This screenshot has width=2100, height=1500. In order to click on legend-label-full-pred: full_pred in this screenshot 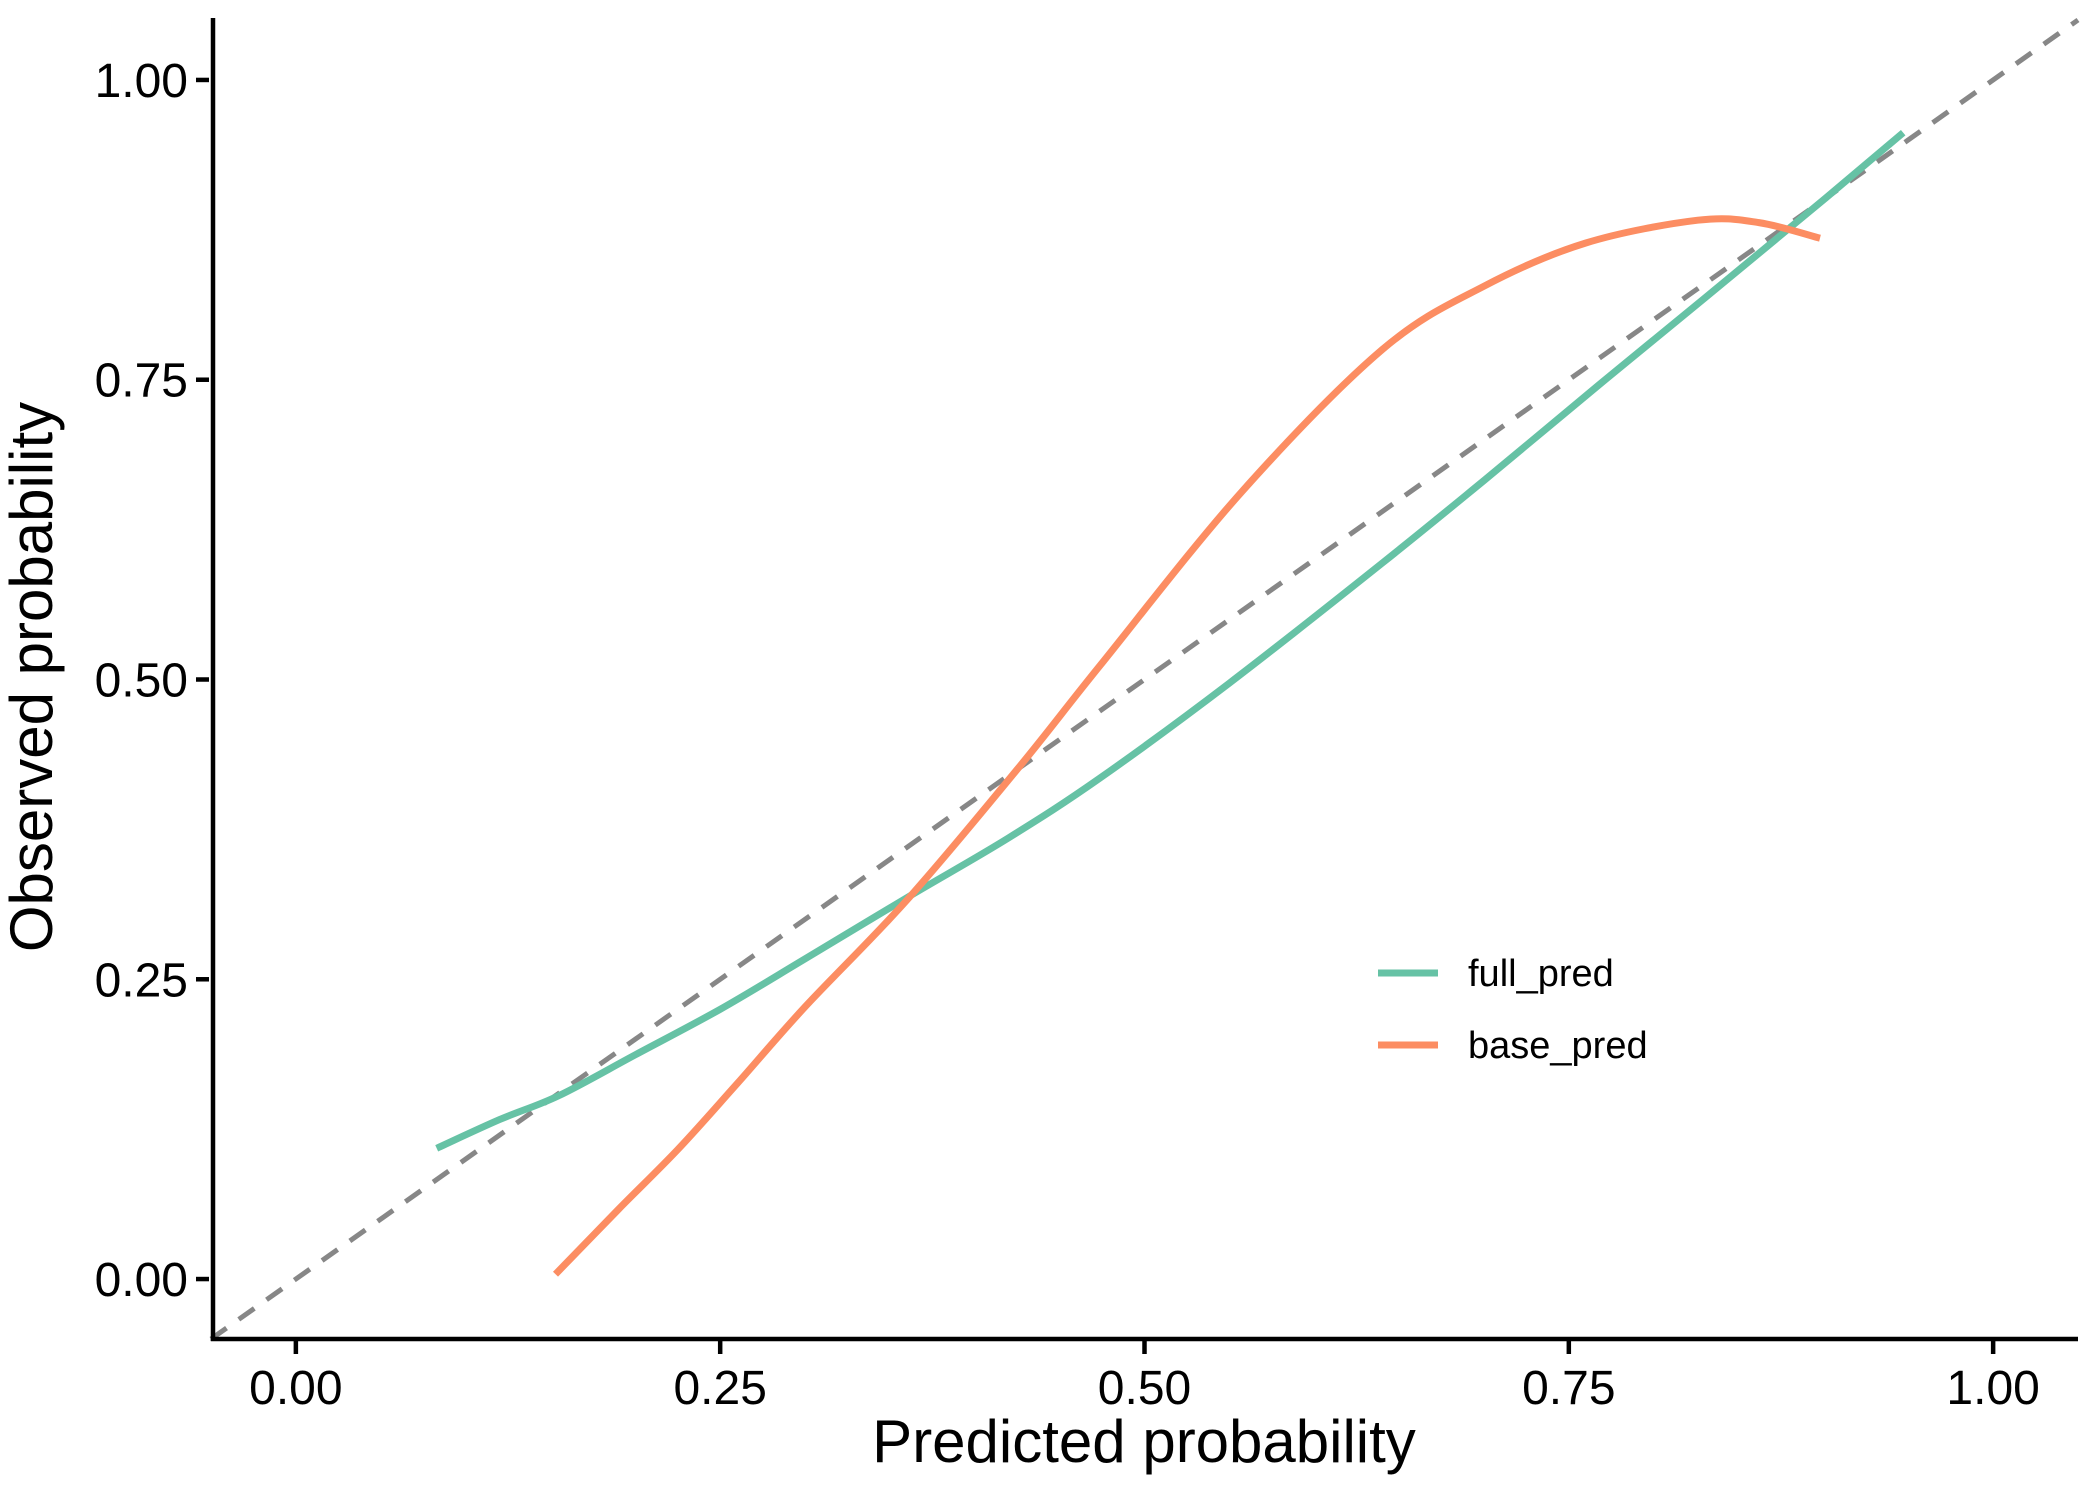, I will do `click(1541, 974)`.